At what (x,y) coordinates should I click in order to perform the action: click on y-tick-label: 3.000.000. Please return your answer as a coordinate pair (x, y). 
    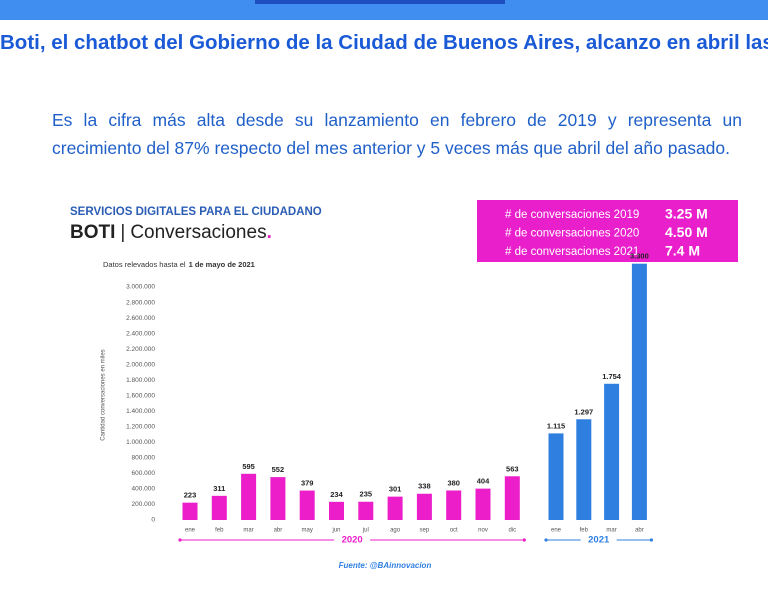
    Looking at the image, I should click on (140, 287).